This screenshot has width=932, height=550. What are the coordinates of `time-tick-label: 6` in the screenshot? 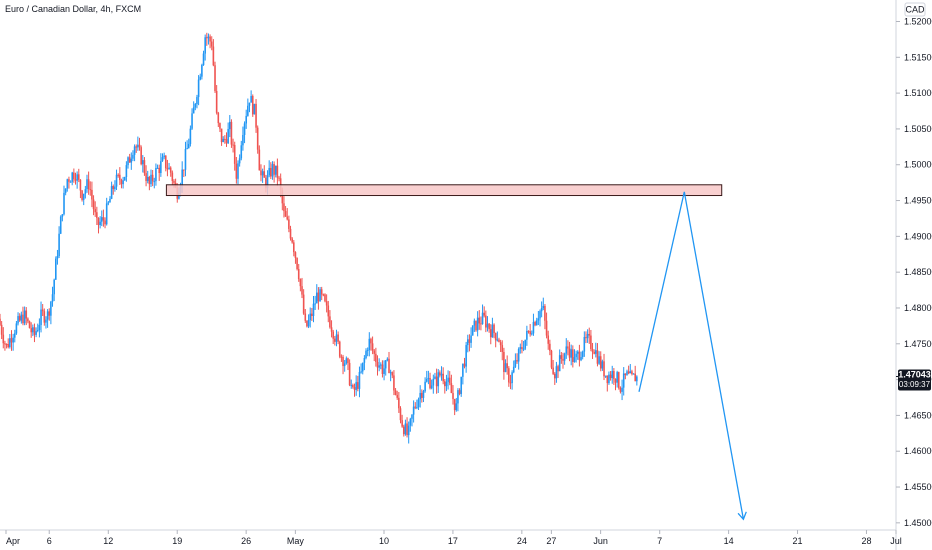 It's located at (49, 541).